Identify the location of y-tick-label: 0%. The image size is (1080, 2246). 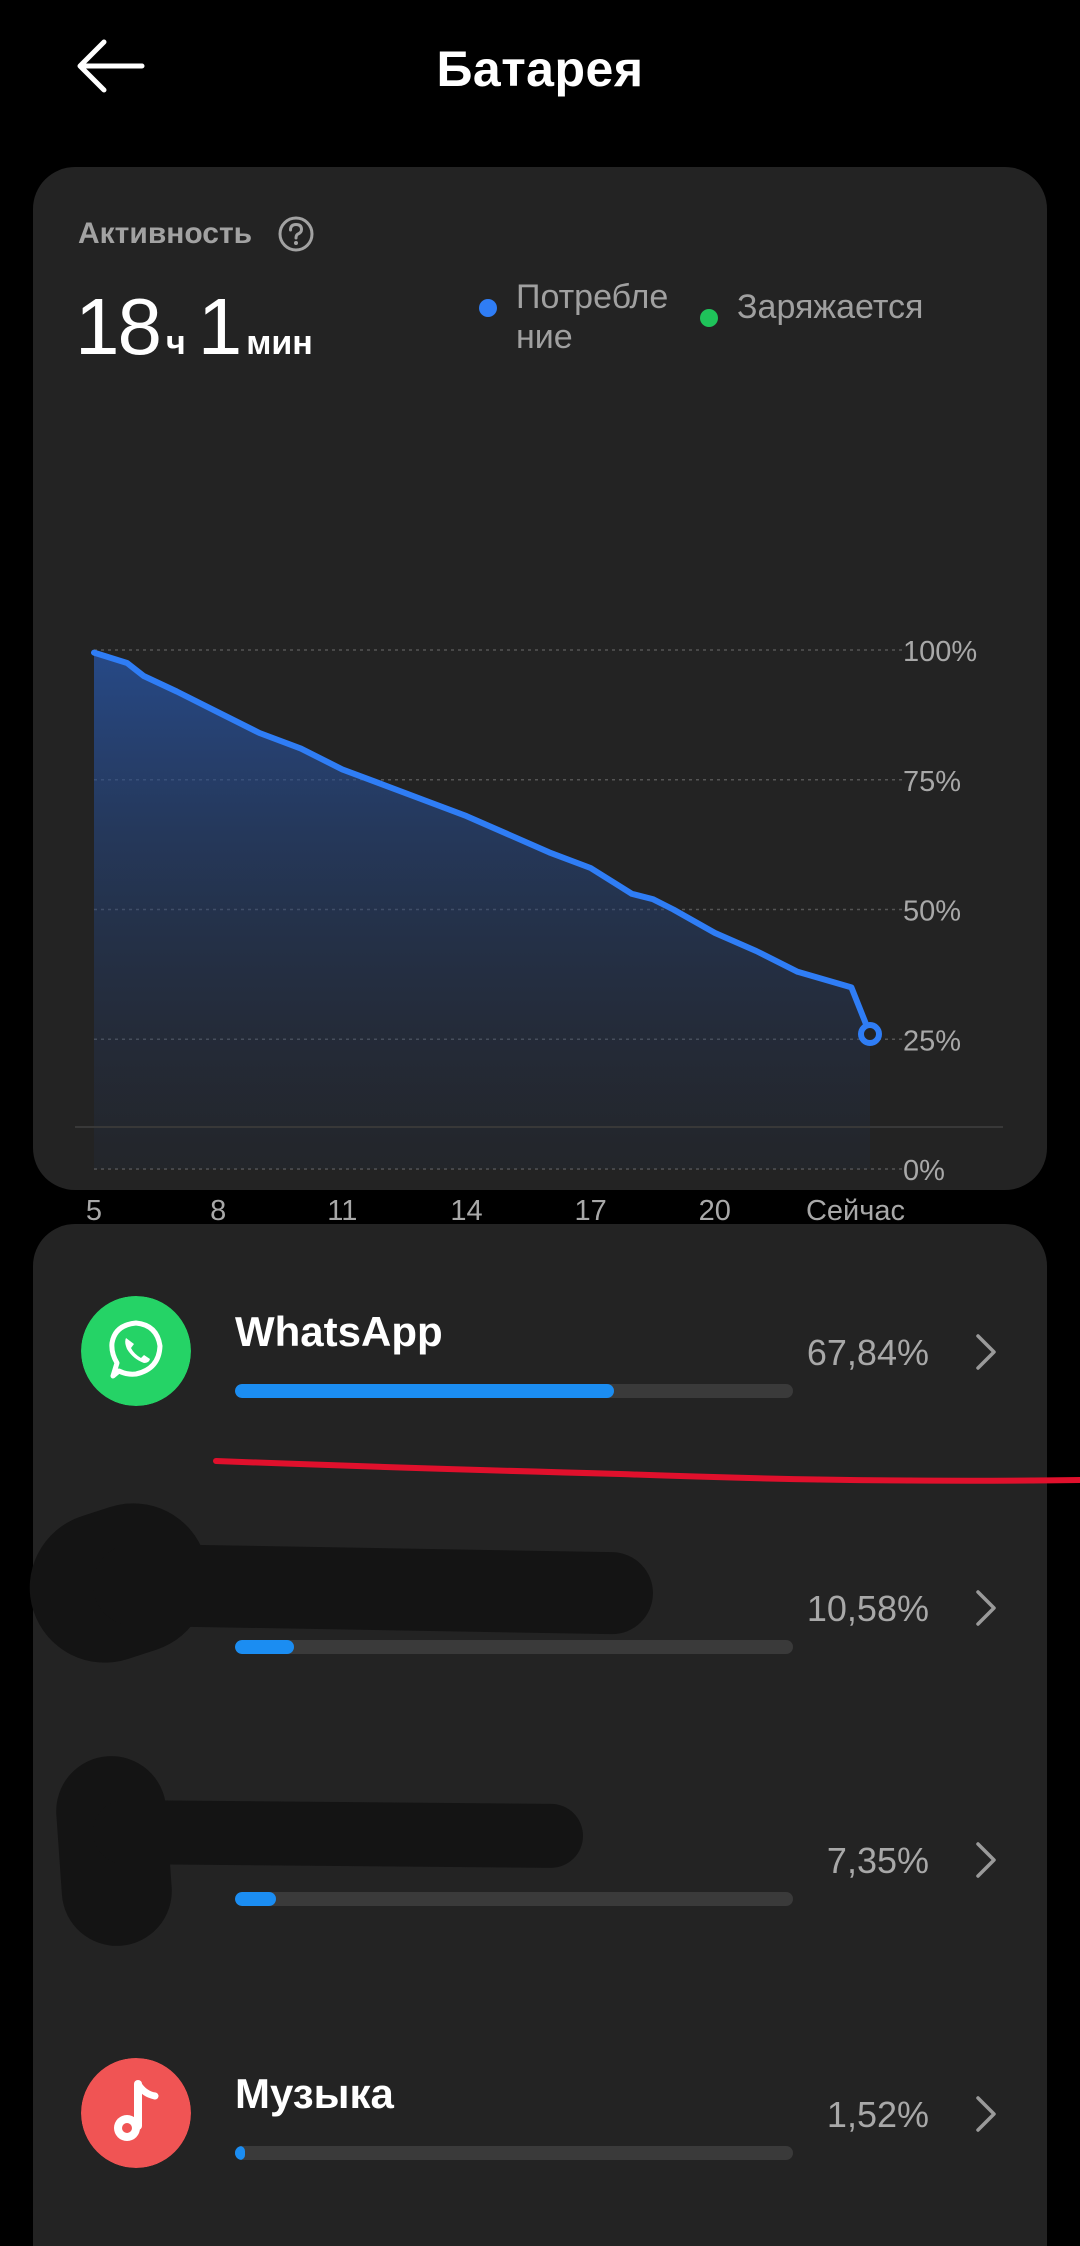
(924, 1171).